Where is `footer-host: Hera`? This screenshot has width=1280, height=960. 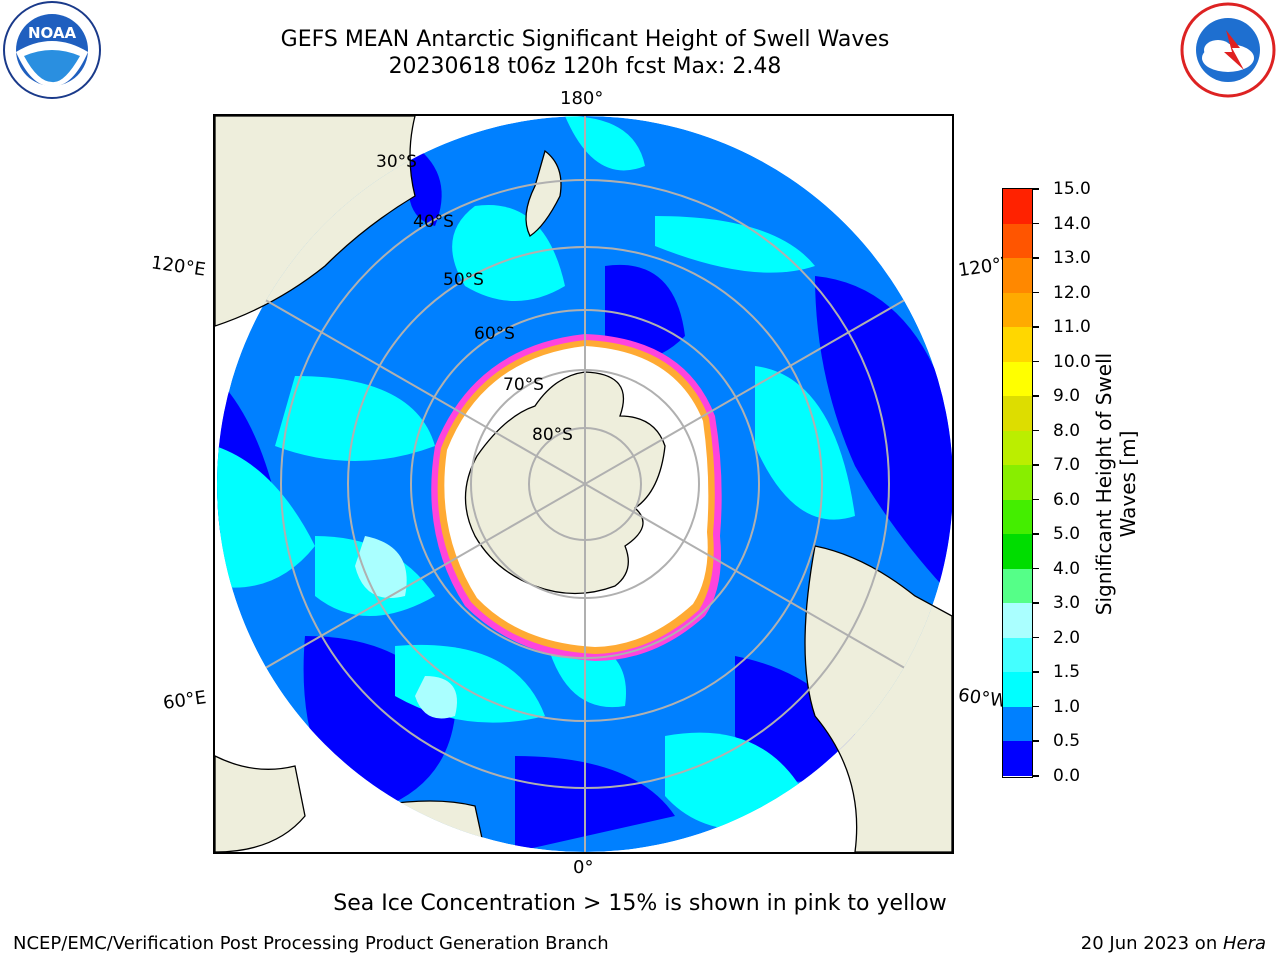 footer-host: Hera is located at coordinates (1244, 943).